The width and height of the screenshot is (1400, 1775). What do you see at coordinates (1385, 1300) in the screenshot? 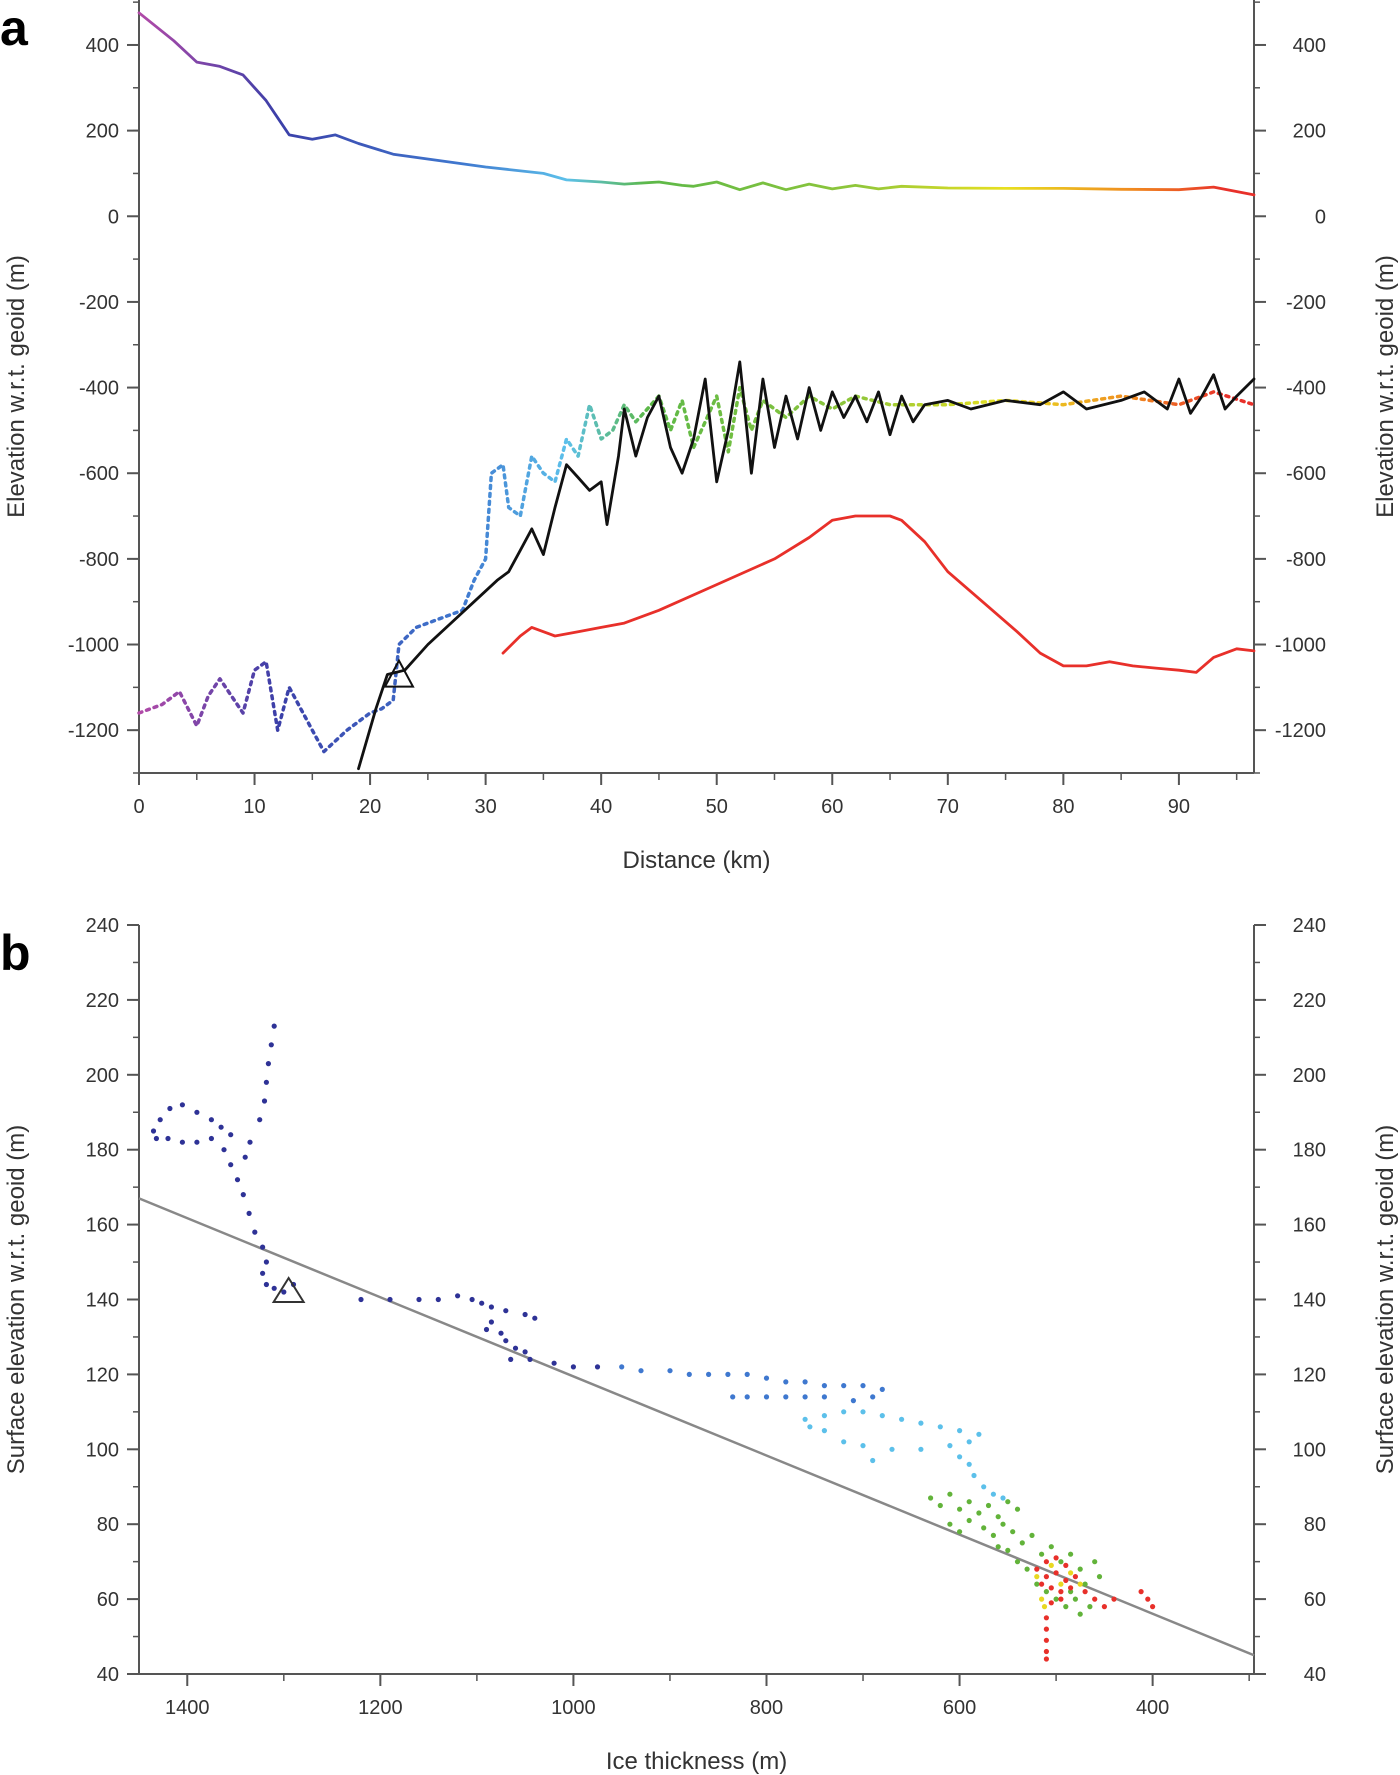
I see `y-axis-label-right: Surface elevation w.r.t. geoid (m)` at bounding box center [1385, 1300].